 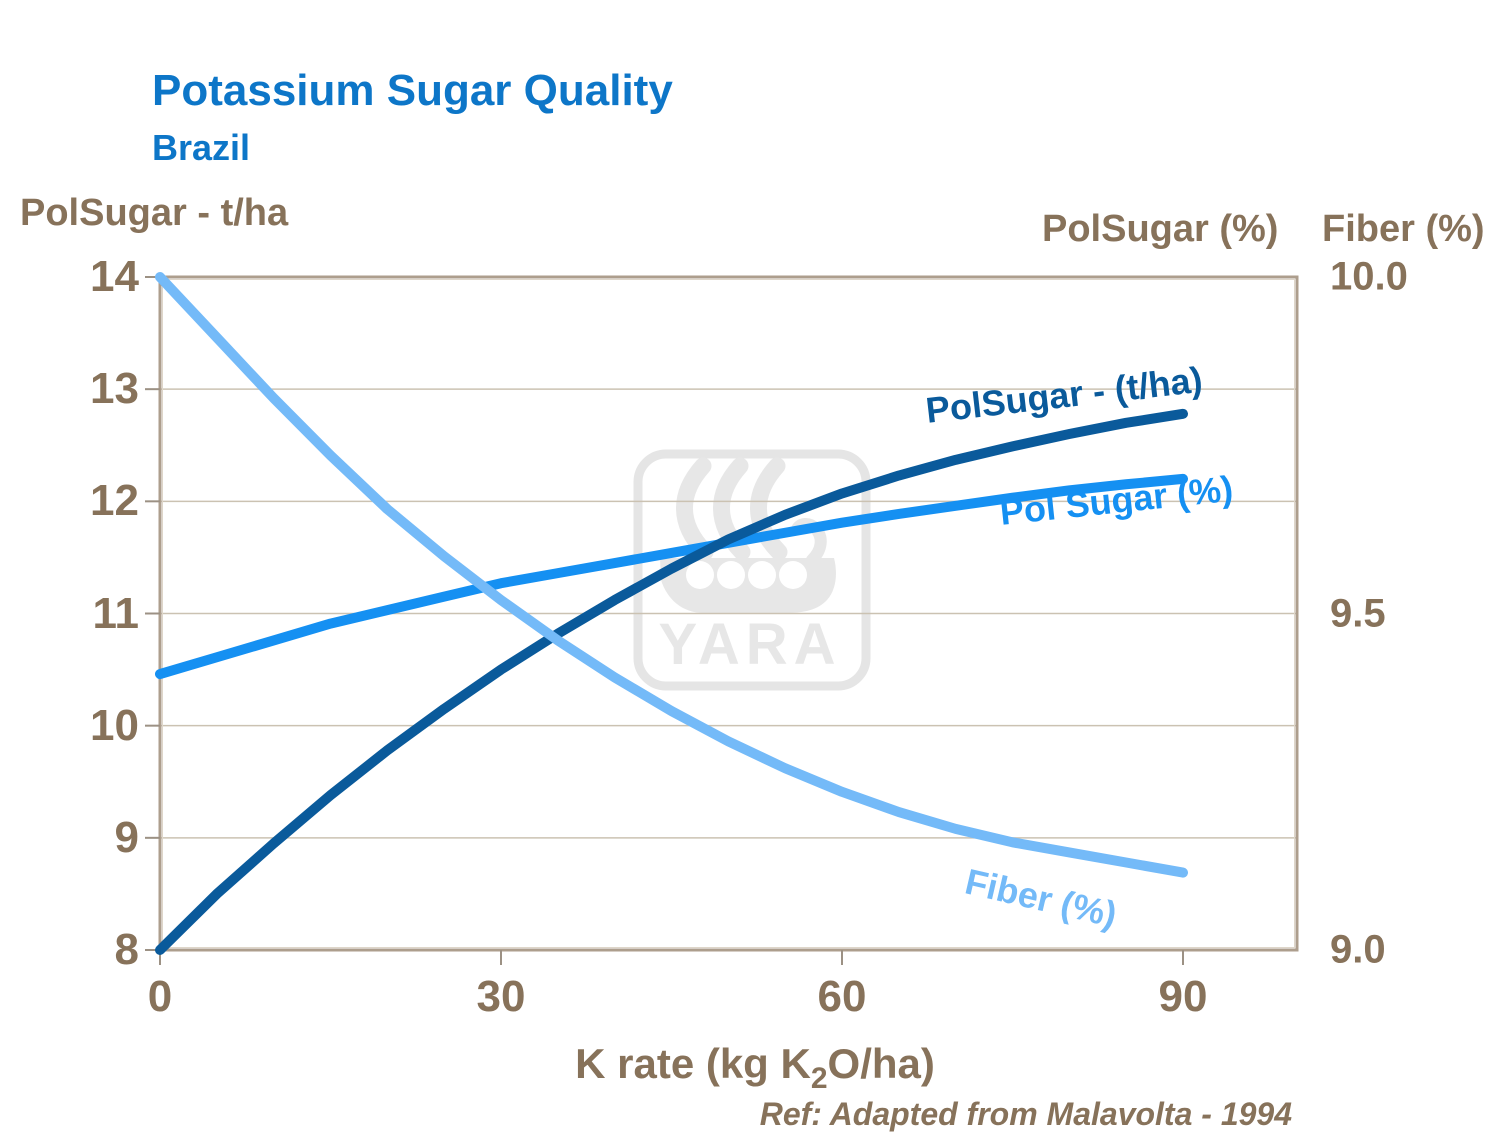 What do you see at coordinates (693, 1063) in the screenshot?
I see `x-axis-title-prefix: K rate (kg K` at bounding box center [693, 1063].